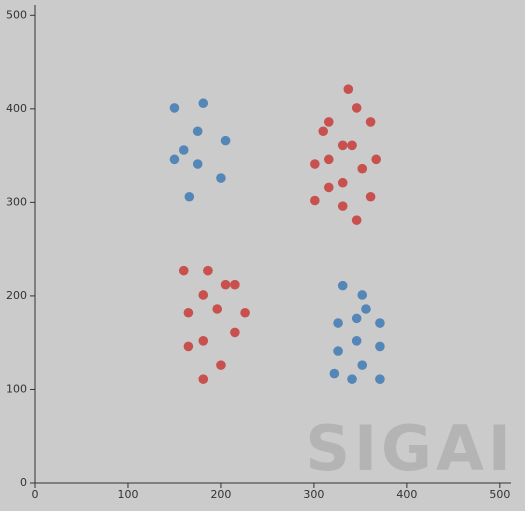  What do you see at coordinates (313, 494) in the screenshot?
I see `x-tick-label: 300` at bounding box center [313, 494].